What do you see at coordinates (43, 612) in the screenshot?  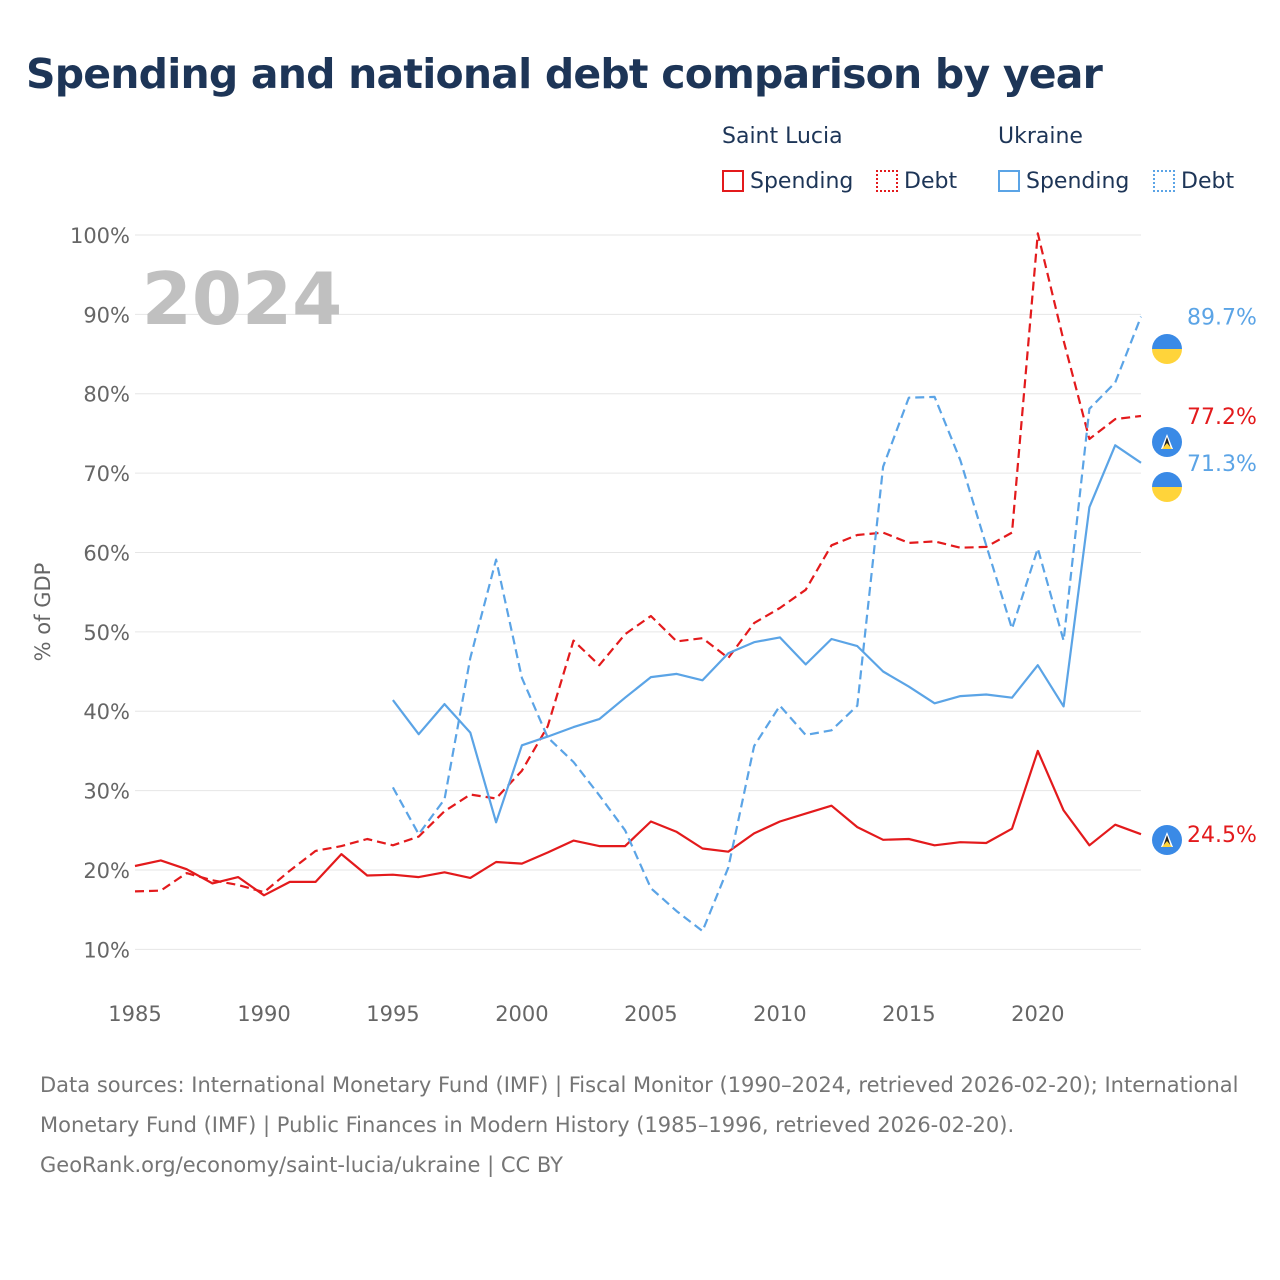 I see `y-axis-title: % of GDP` at bounding box center [43, 612].